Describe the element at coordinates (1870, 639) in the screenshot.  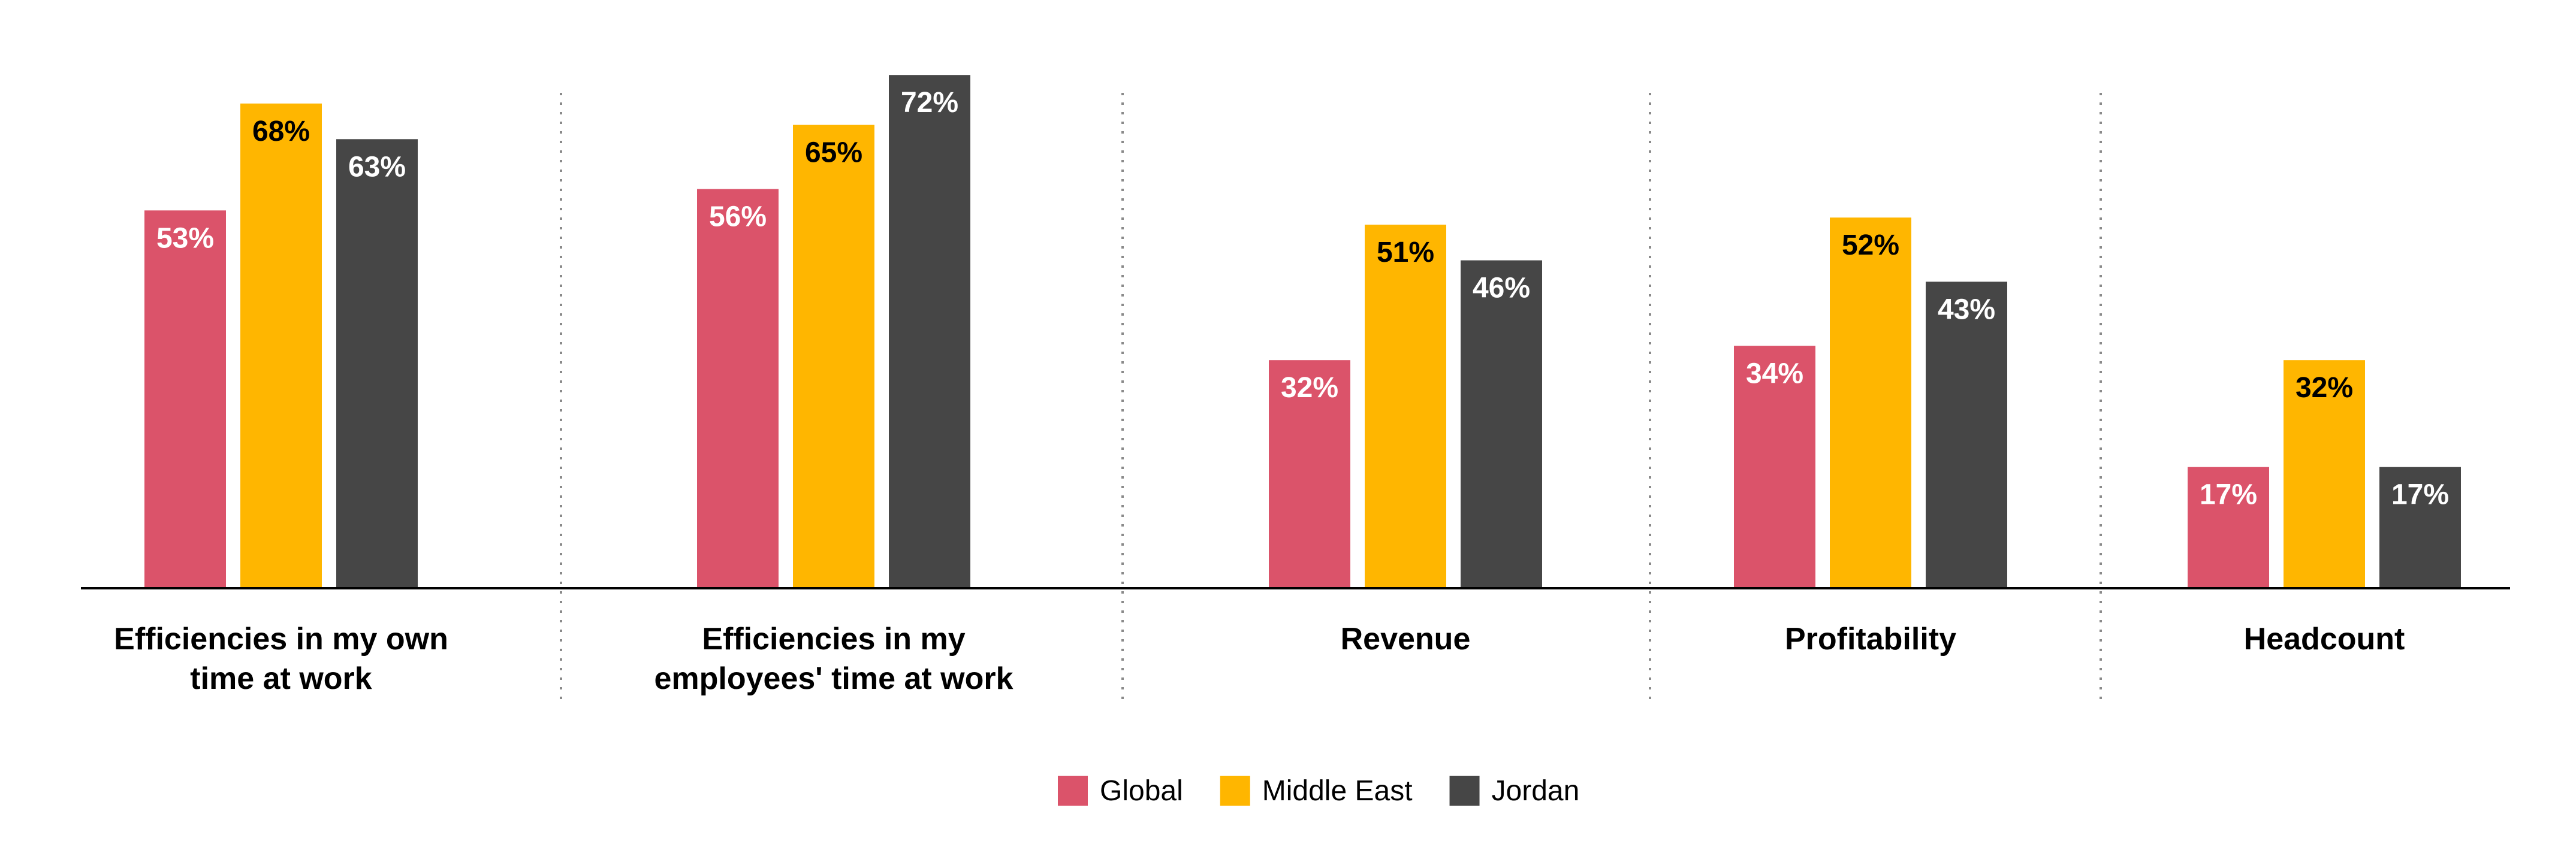
I see `category-label: Profitability` at that location.